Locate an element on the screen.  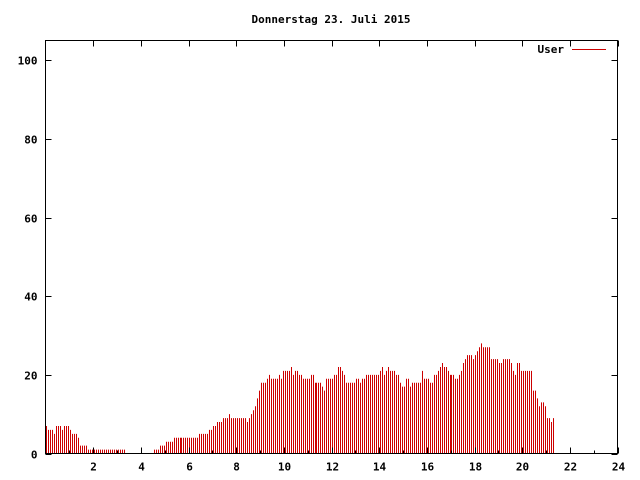
y-tick-label: 100 is located at coordinates (28, 61).